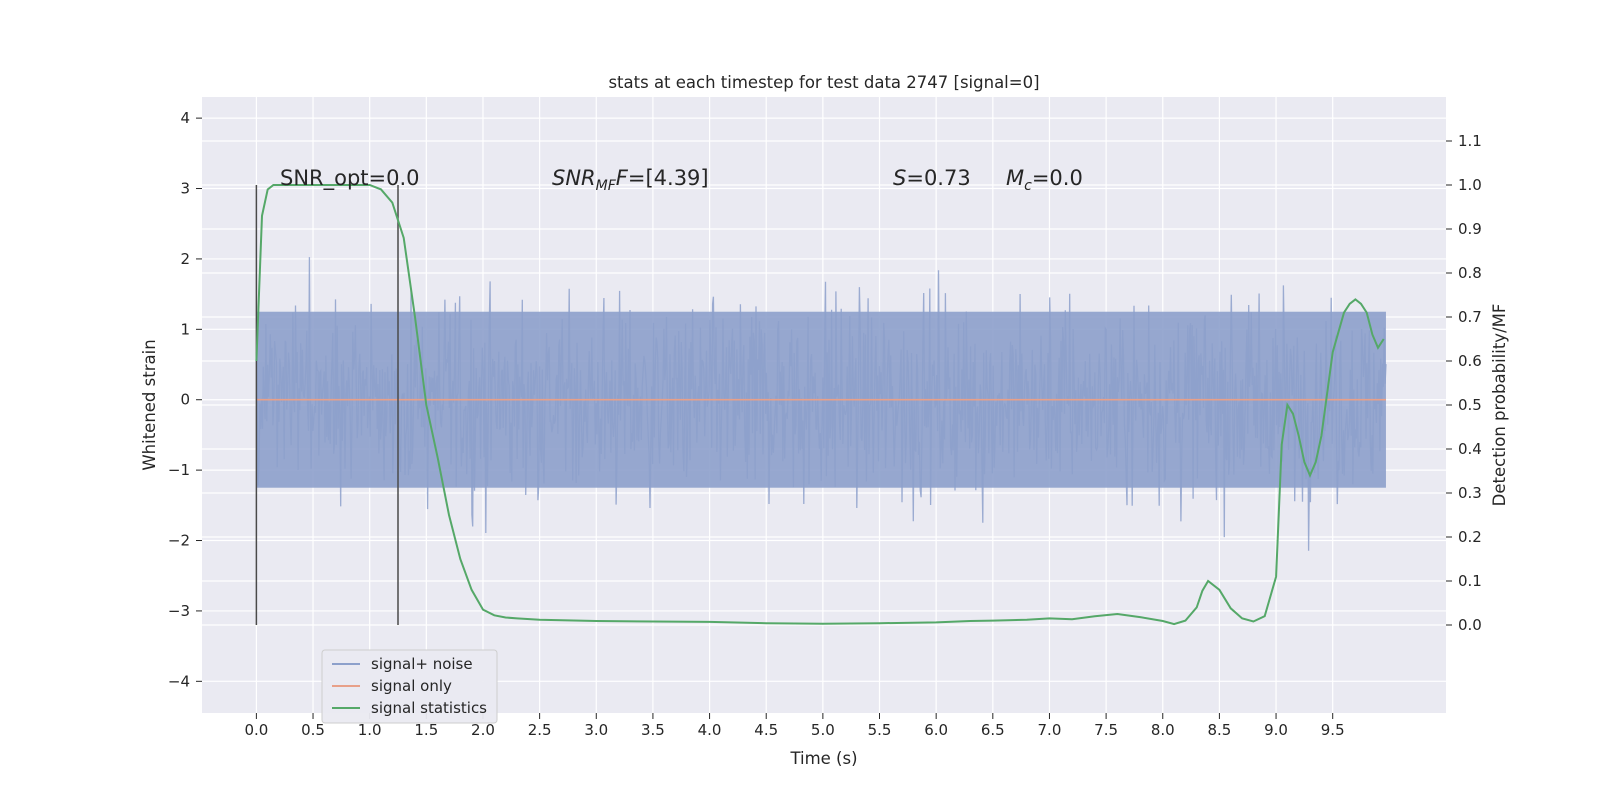  What do you see at coordinates (313, 730) in the screenshot?
I see `x-tick-label: 0.5` at bounding box center [313, 730].